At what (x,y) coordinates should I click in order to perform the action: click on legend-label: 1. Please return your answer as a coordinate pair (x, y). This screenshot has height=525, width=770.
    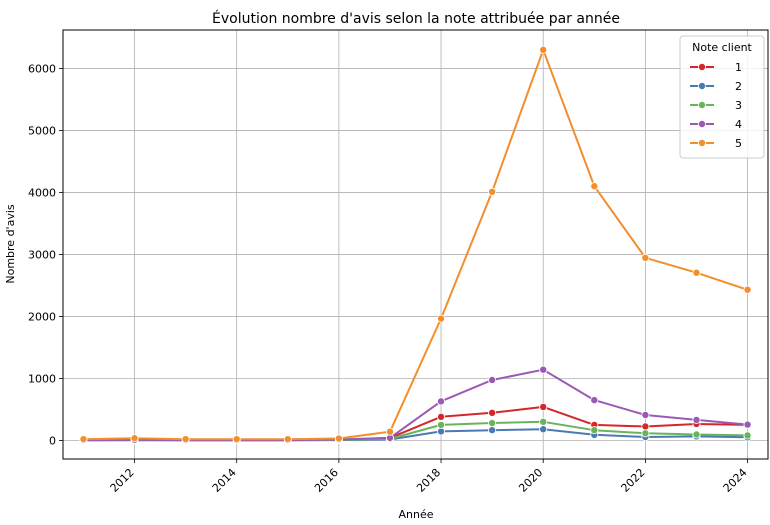
    Looking at the image, I should click on (738, 67).